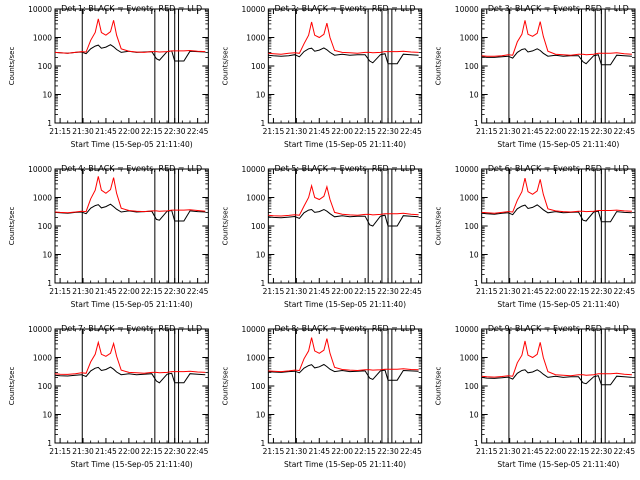 This screenshot has height=480, width=640. What do you see at coordinates (131, 328) in the screenshot?
I see `chart-title: Det 7: BLACK = Events, RED = LLD` at bounding box center [131, 328].